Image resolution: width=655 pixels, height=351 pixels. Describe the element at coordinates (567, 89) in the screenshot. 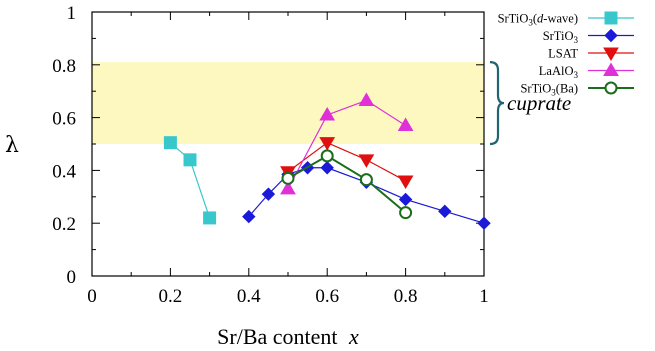

I see `legend-label-suffix: (Ba)` at that location.